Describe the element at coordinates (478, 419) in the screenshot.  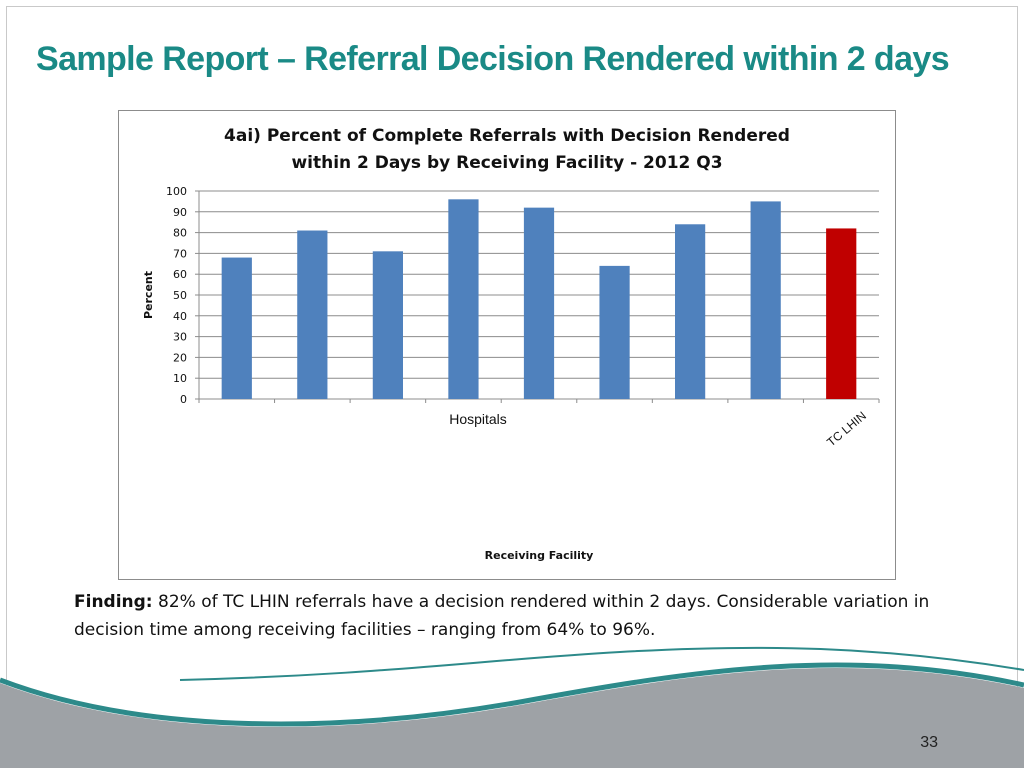
I see `group-label-hospitals: Hospitals` at that location.